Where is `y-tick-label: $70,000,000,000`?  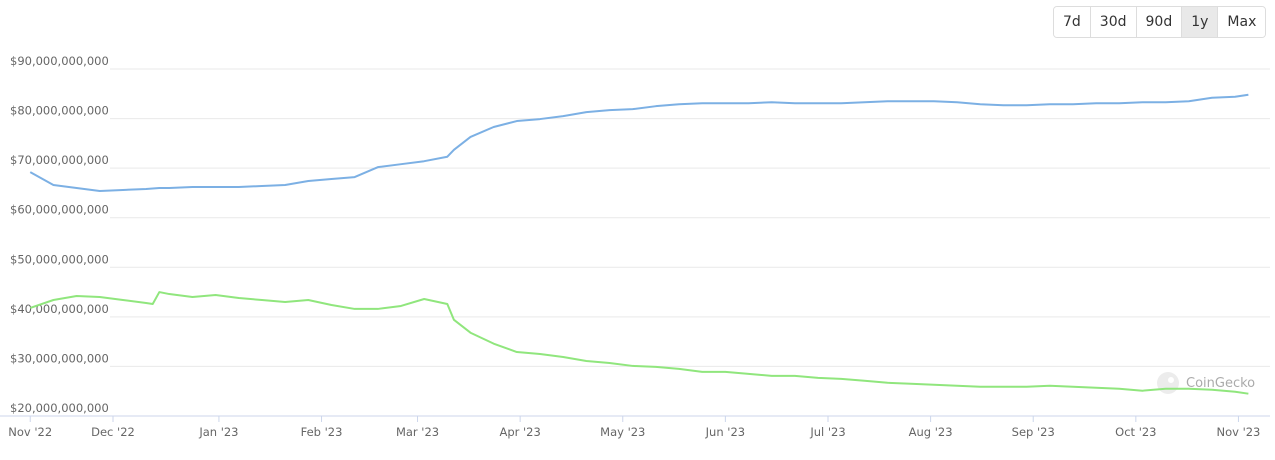
y-tick-label: $70,000,000,000 is located at coordinates (59, 160).